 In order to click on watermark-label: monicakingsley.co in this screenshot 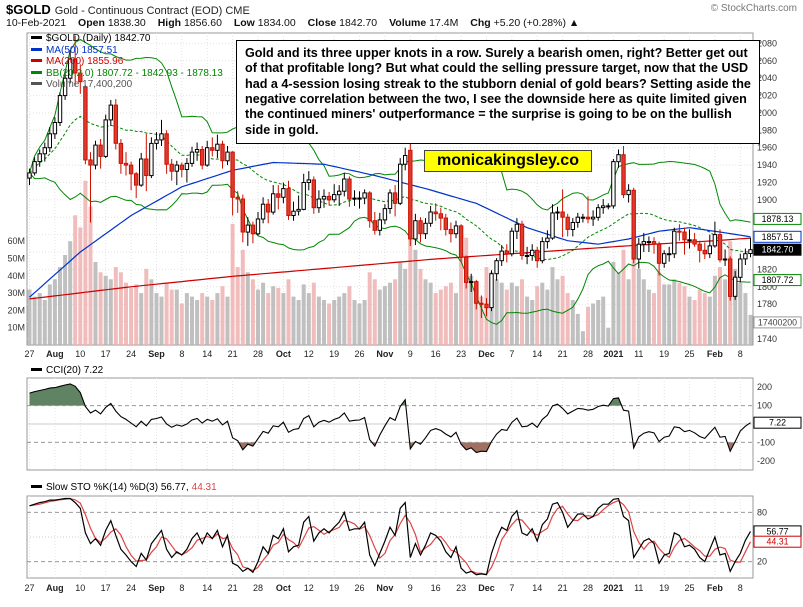, I will do `click(508, 161)`.